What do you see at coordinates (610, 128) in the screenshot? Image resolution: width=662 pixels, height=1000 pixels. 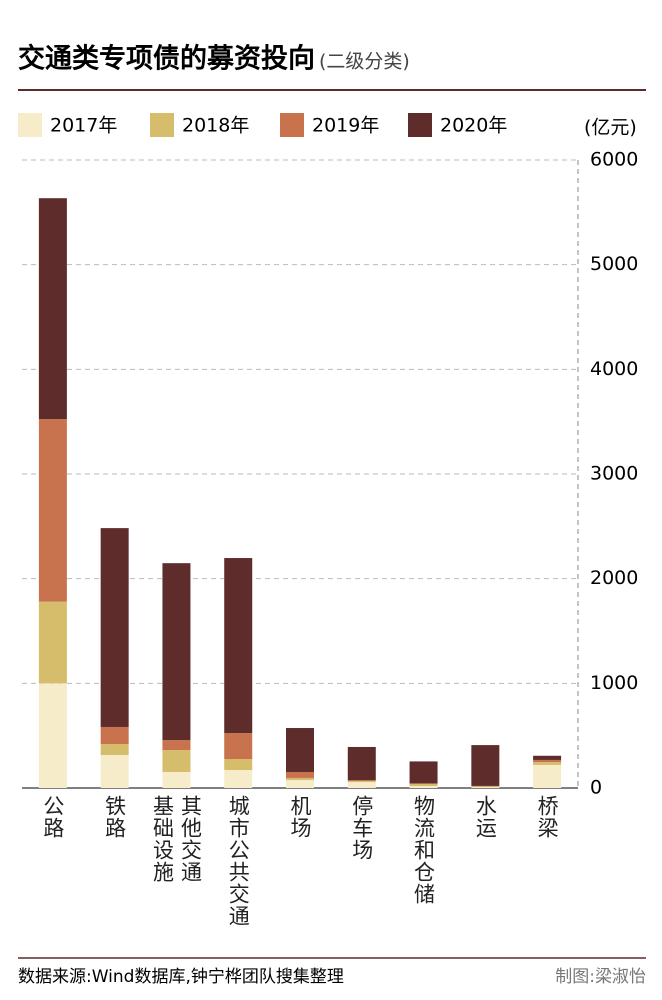 I see `y-axis-label: (亿元)` at bounding box center [610, 128].